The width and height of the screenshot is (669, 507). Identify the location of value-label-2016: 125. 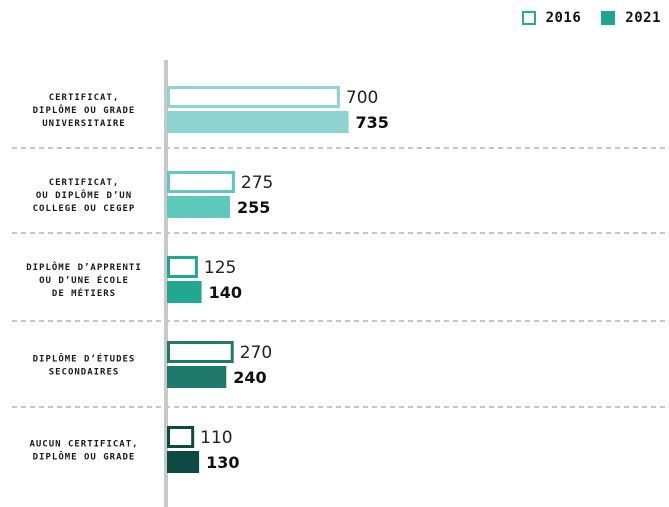
(220, 268).